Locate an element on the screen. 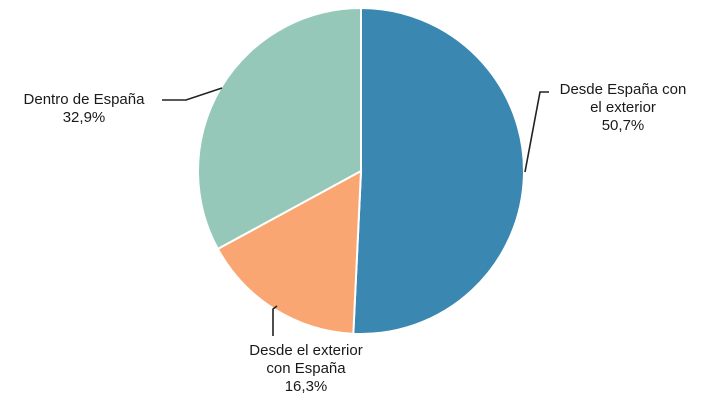 The width and height of the screenshot is (707, 400). slice-name-label: Desde España con is located at coordinates (623, 89).